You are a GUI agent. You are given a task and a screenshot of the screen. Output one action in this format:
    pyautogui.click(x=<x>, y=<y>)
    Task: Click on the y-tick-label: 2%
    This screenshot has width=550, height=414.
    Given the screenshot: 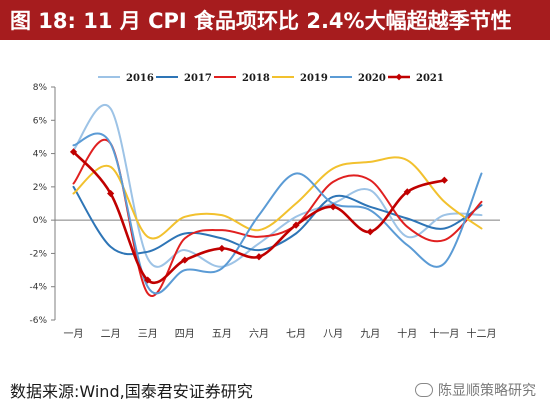 What is the action you would take?
    pyautogui.click(x=40, y=188)
    